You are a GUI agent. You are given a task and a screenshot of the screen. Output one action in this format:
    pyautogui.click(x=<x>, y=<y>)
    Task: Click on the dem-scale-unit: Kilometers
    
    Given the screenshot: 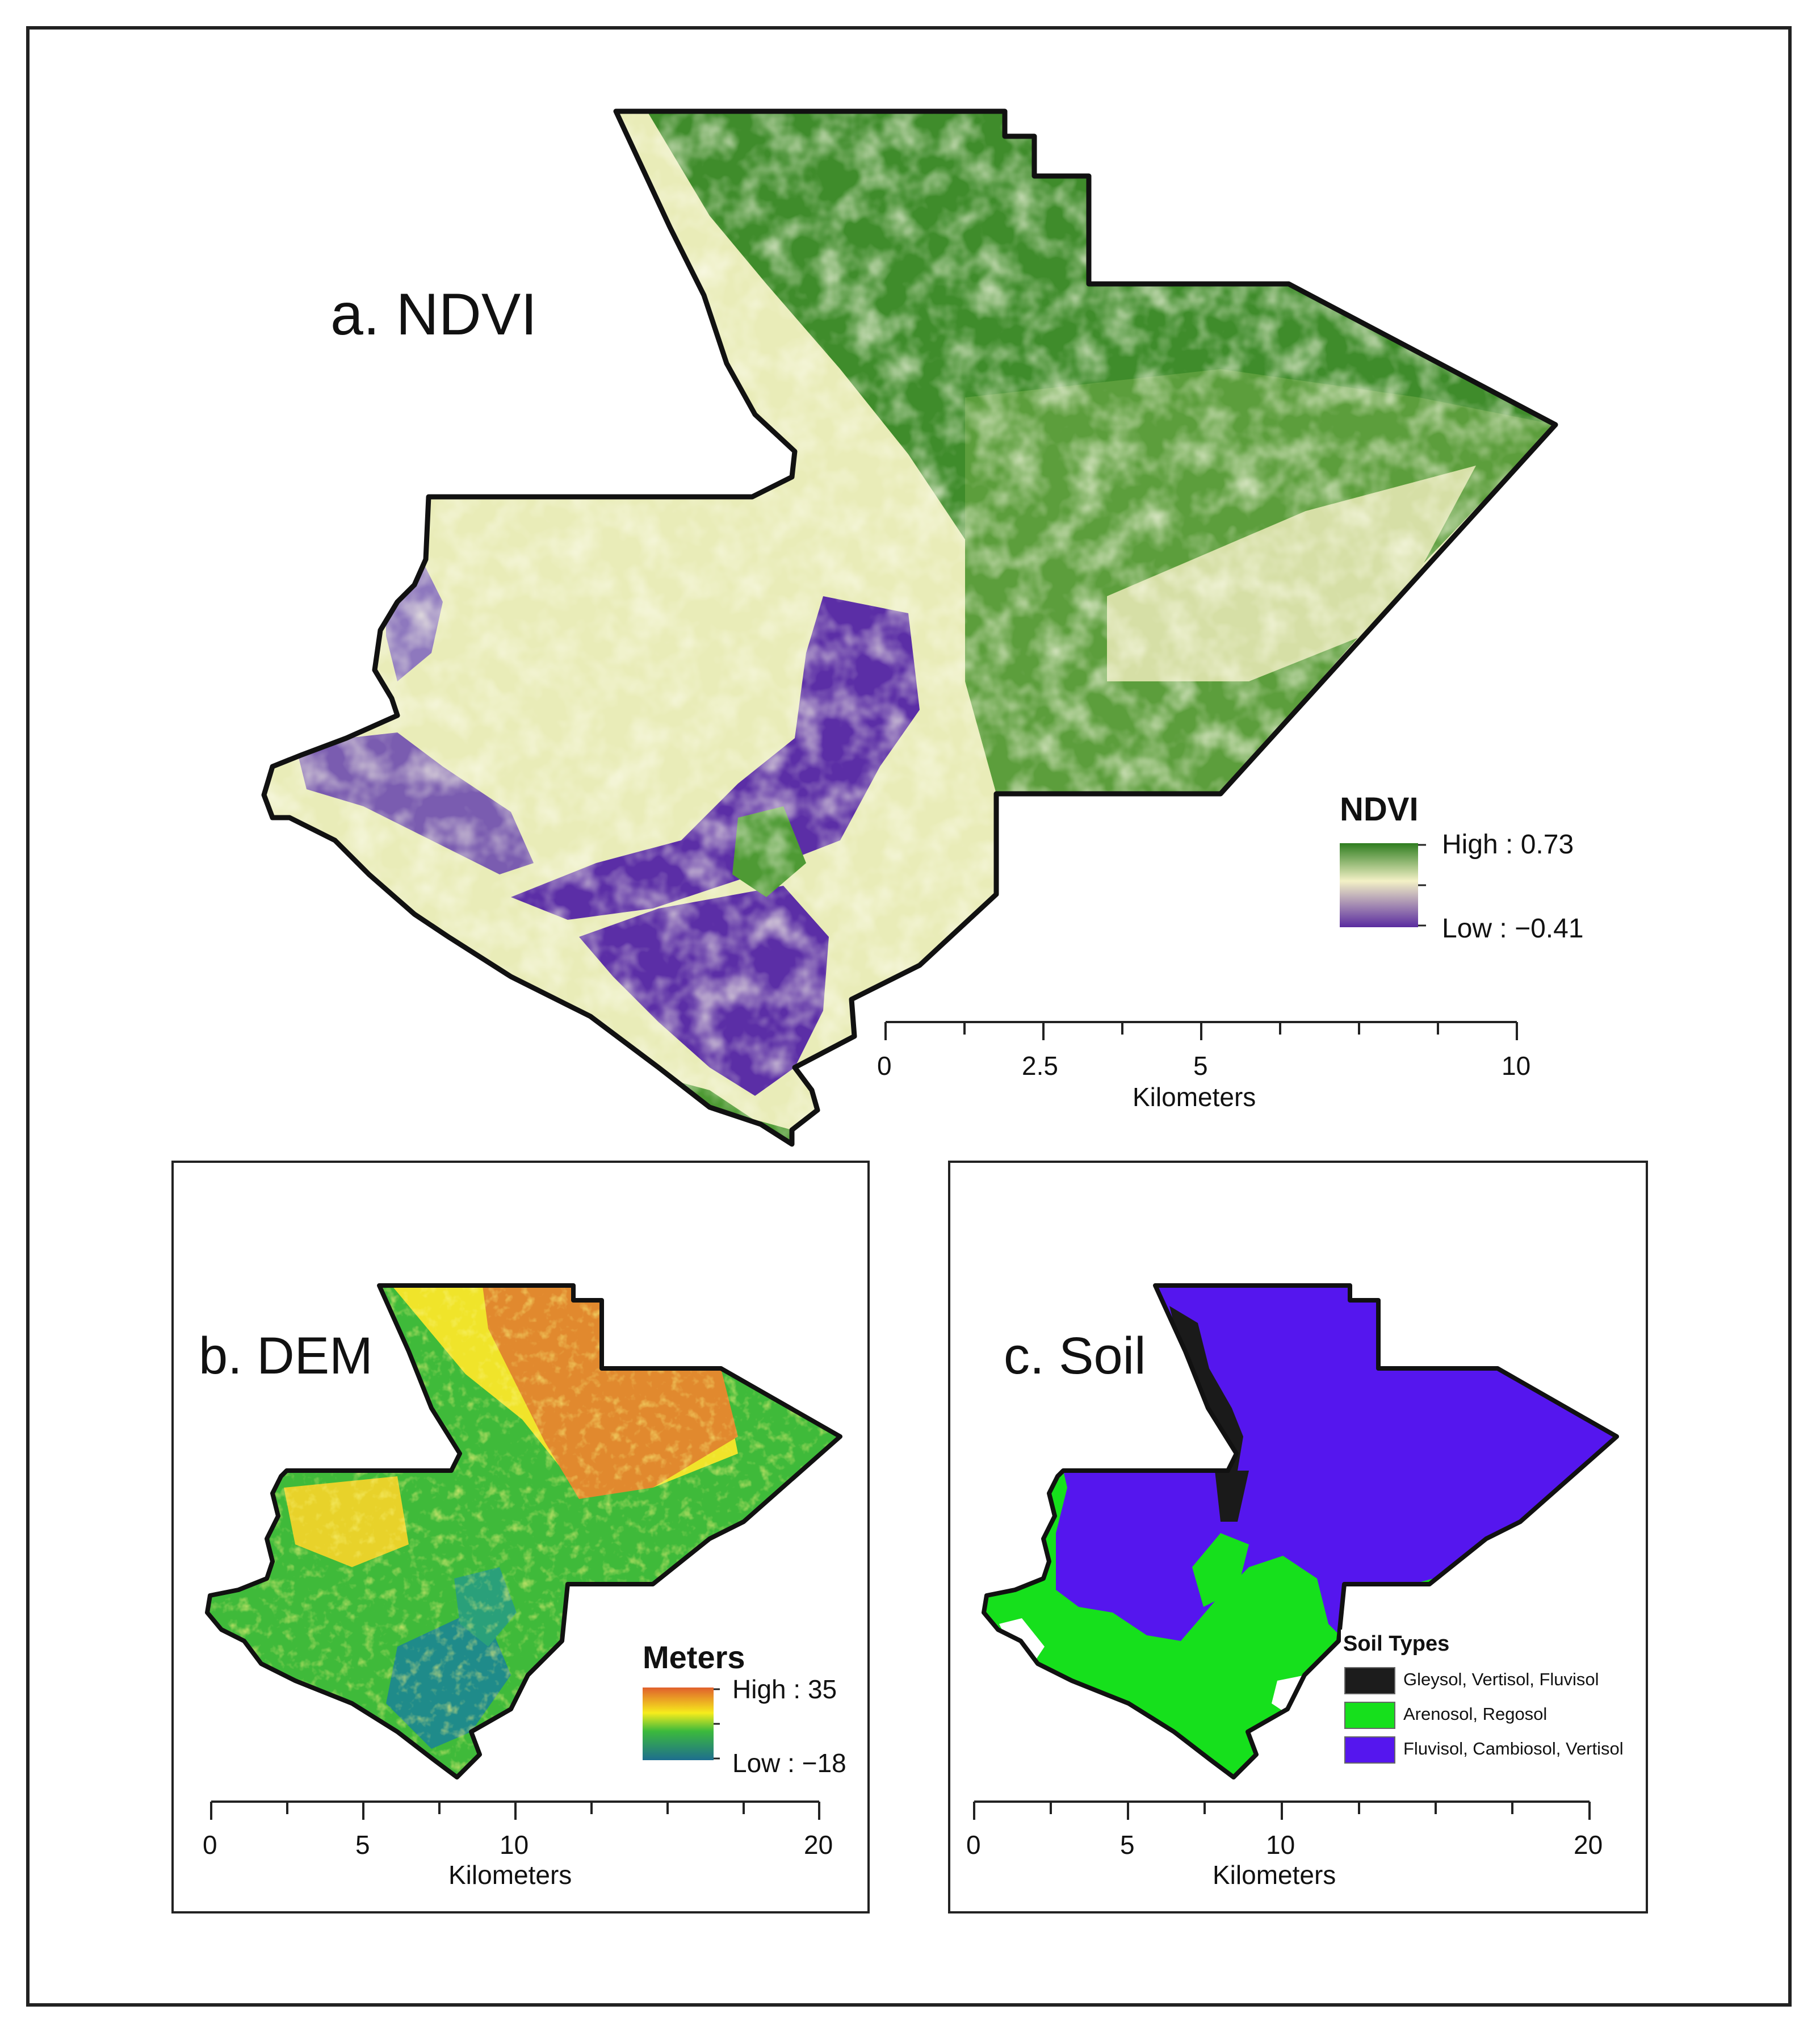 What is the action you would take?
    pyautogui.click(x=510, y=1875)
    